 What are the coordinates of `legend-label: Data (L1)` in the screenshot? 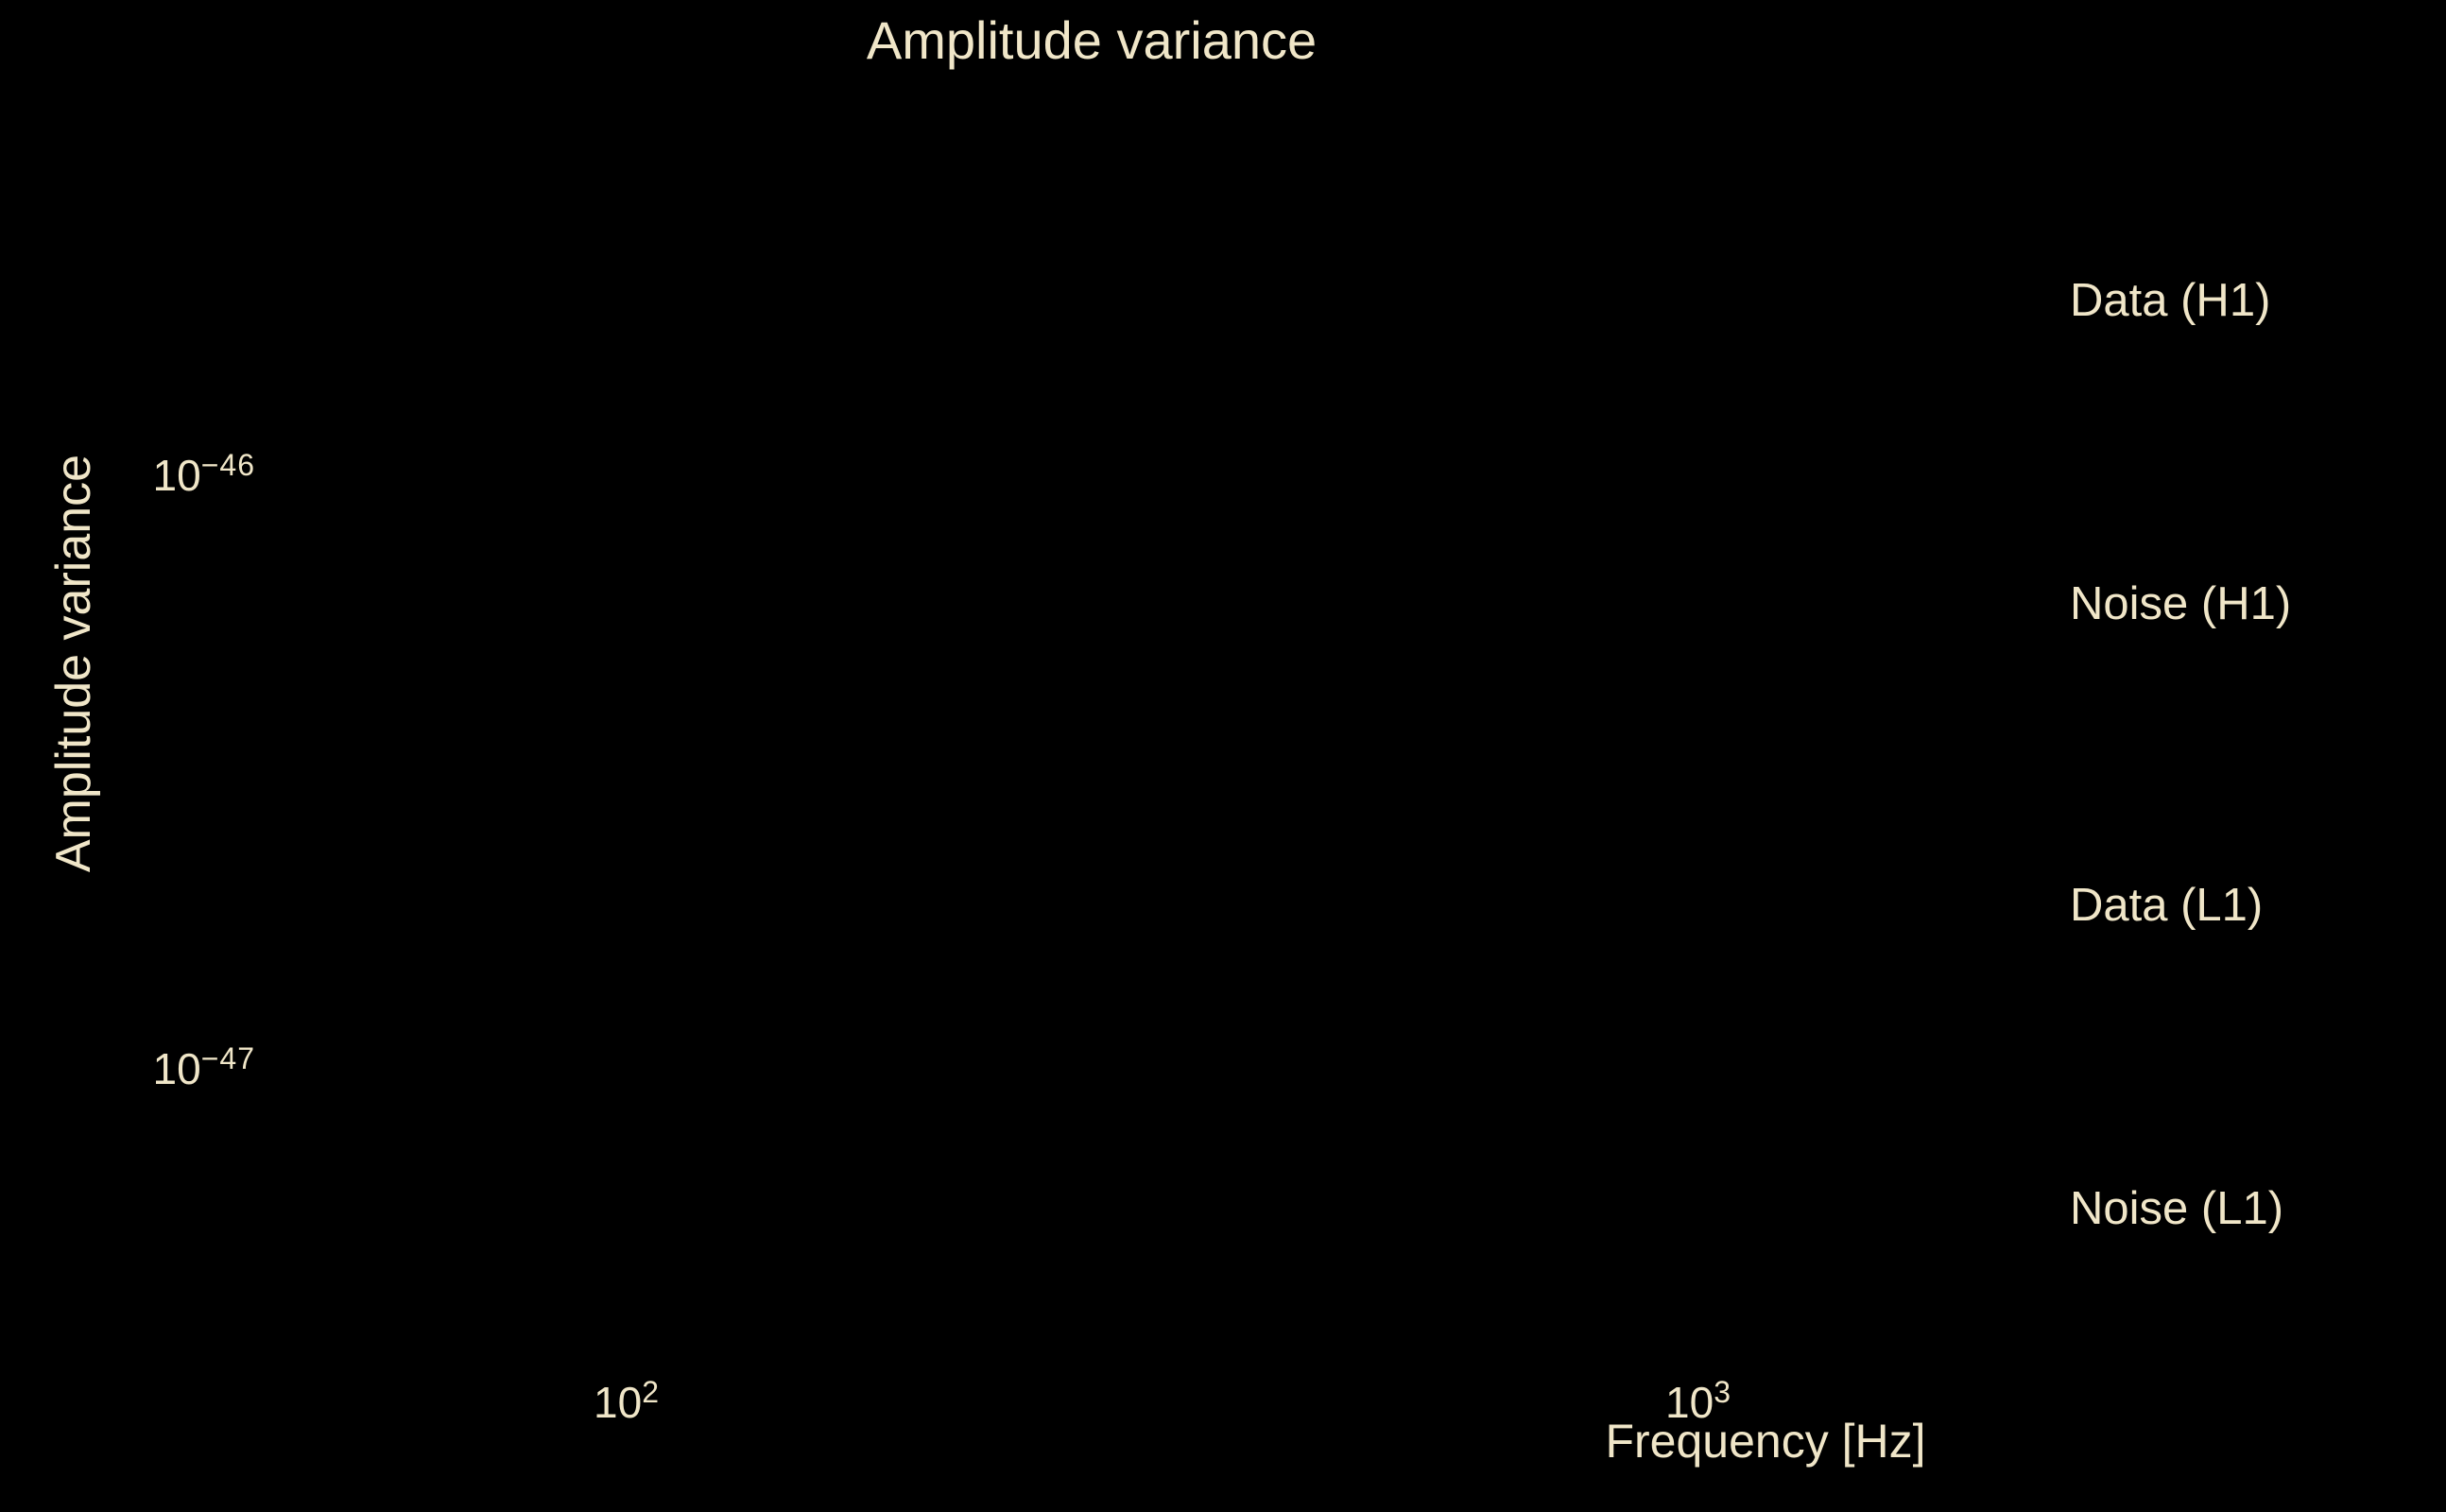 It's located at (2167, 905).